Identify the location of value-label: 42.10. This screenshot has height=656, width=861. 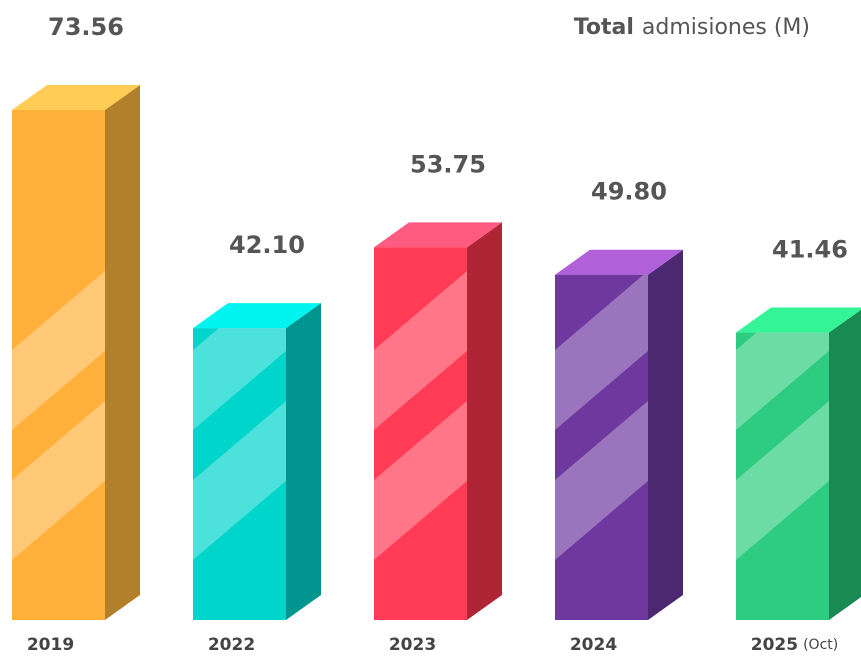
(267, 245).